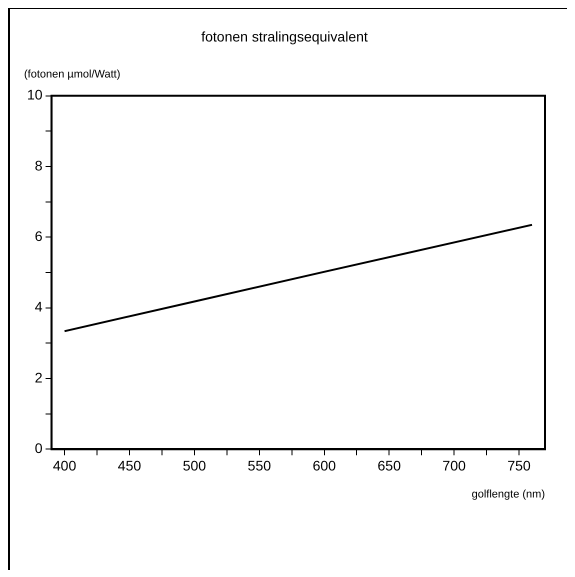  What do you see at coordinates (130, 465) in the screenshot?
I see `x-tick-label: 450` at bounding box center [130, 465].